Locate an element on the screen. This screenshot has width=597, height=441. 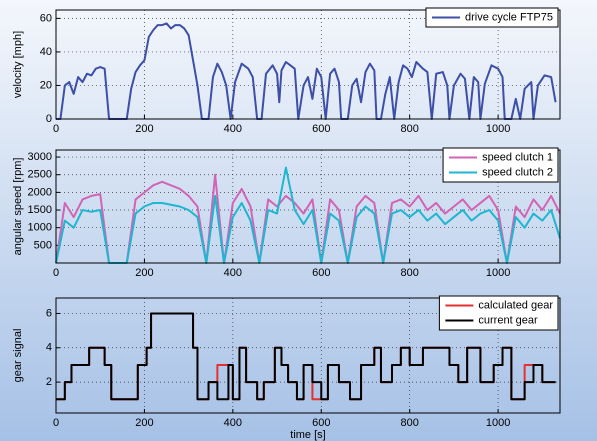
y-axis-label: velocity [mph] is located at coordinates (18, 64).